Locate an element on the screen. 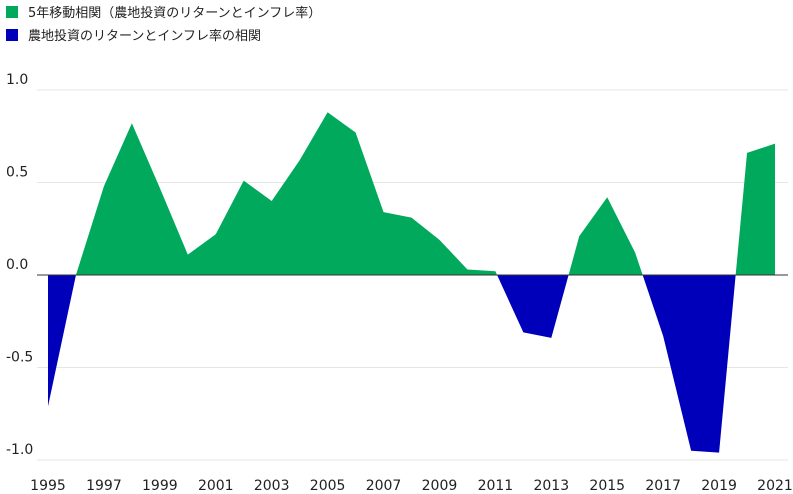 The height and width of the screenshot is (494, 793). y-tick-label: -0.5 is located at coordinates (19, 358).